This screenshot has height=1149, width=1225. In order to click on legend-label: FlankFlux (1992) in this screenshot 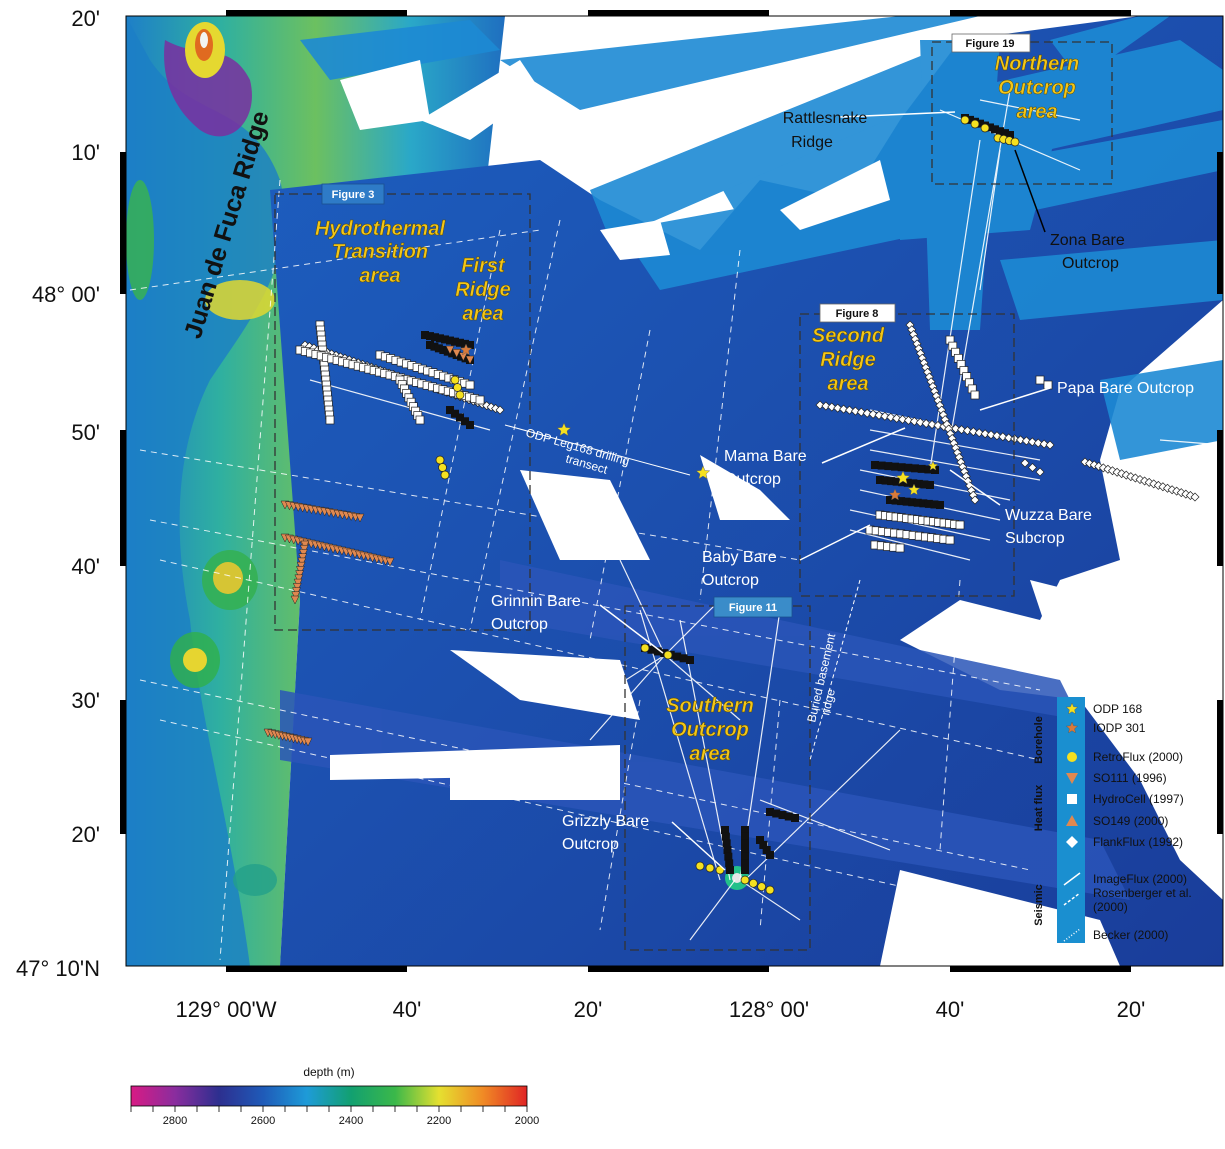, I will do `click(1138, 842)`.